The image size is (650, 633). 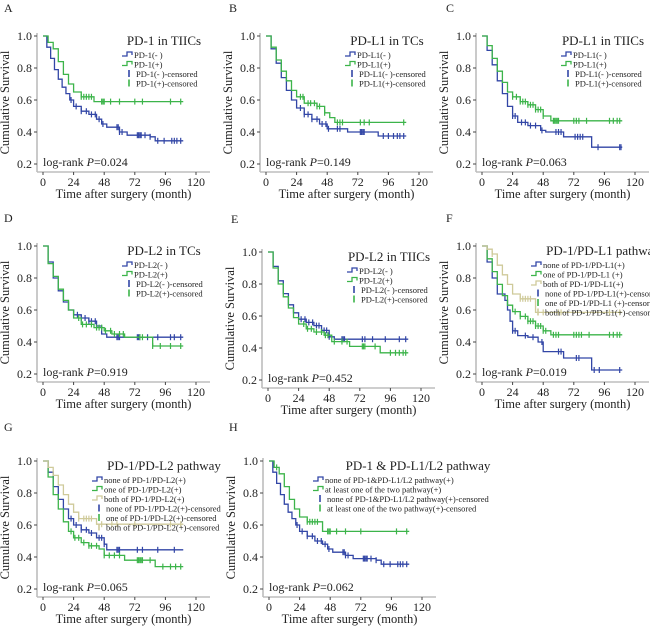 I want to click on panel-letter: C, so click(x=450, y=8).